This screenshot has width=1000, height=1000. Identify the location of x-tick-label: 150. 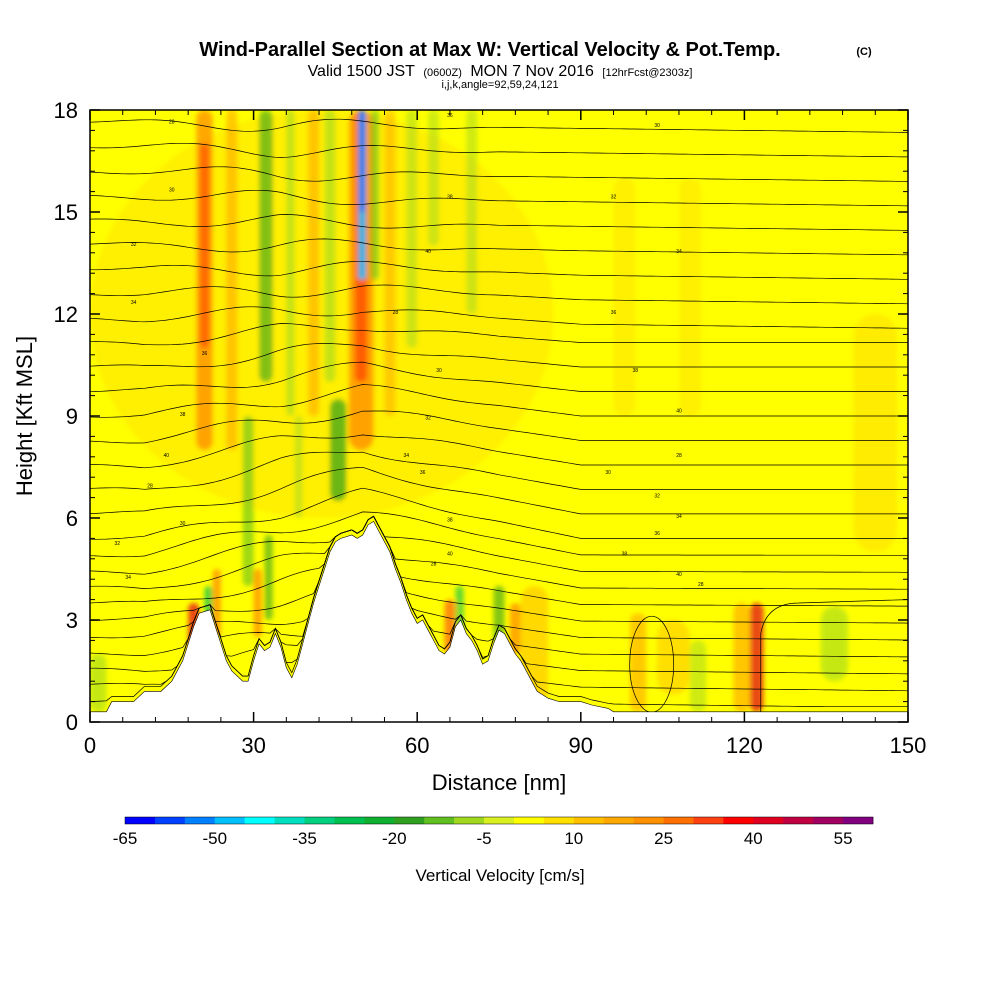
(908, 745).